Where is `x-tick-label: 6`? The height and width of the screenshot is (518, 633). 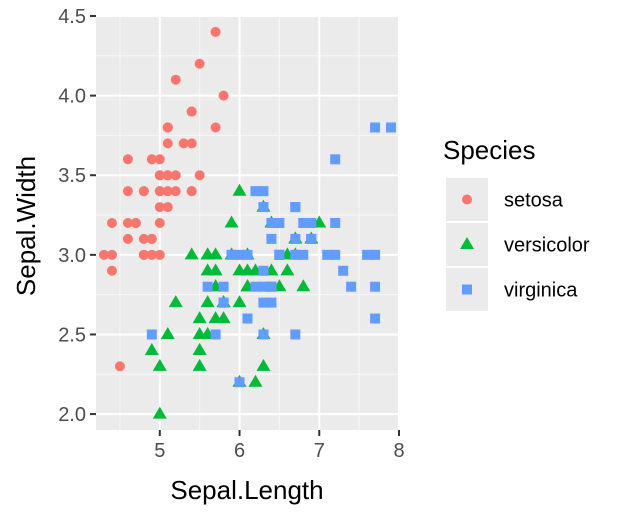
x-tick-label: 6 is located at coordinates (239, 451).